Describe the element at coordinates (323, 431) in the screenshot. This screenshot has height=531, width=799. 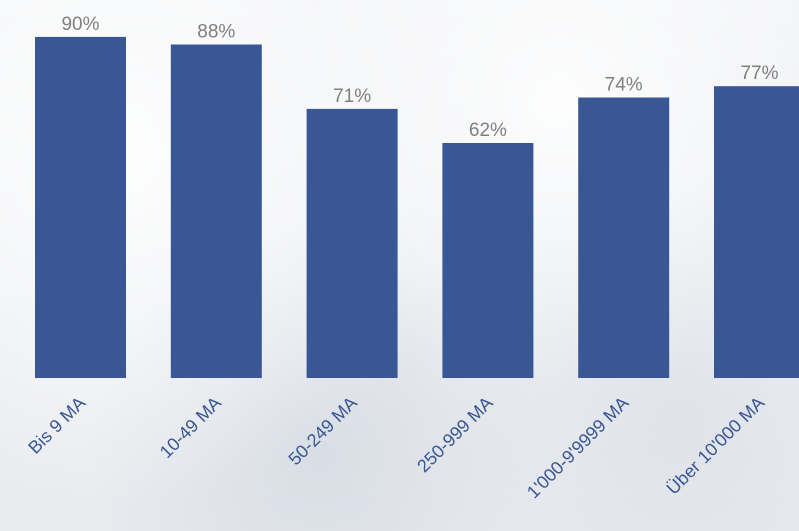
I see `x-tick-label-2: 50-249 MA` at that location.